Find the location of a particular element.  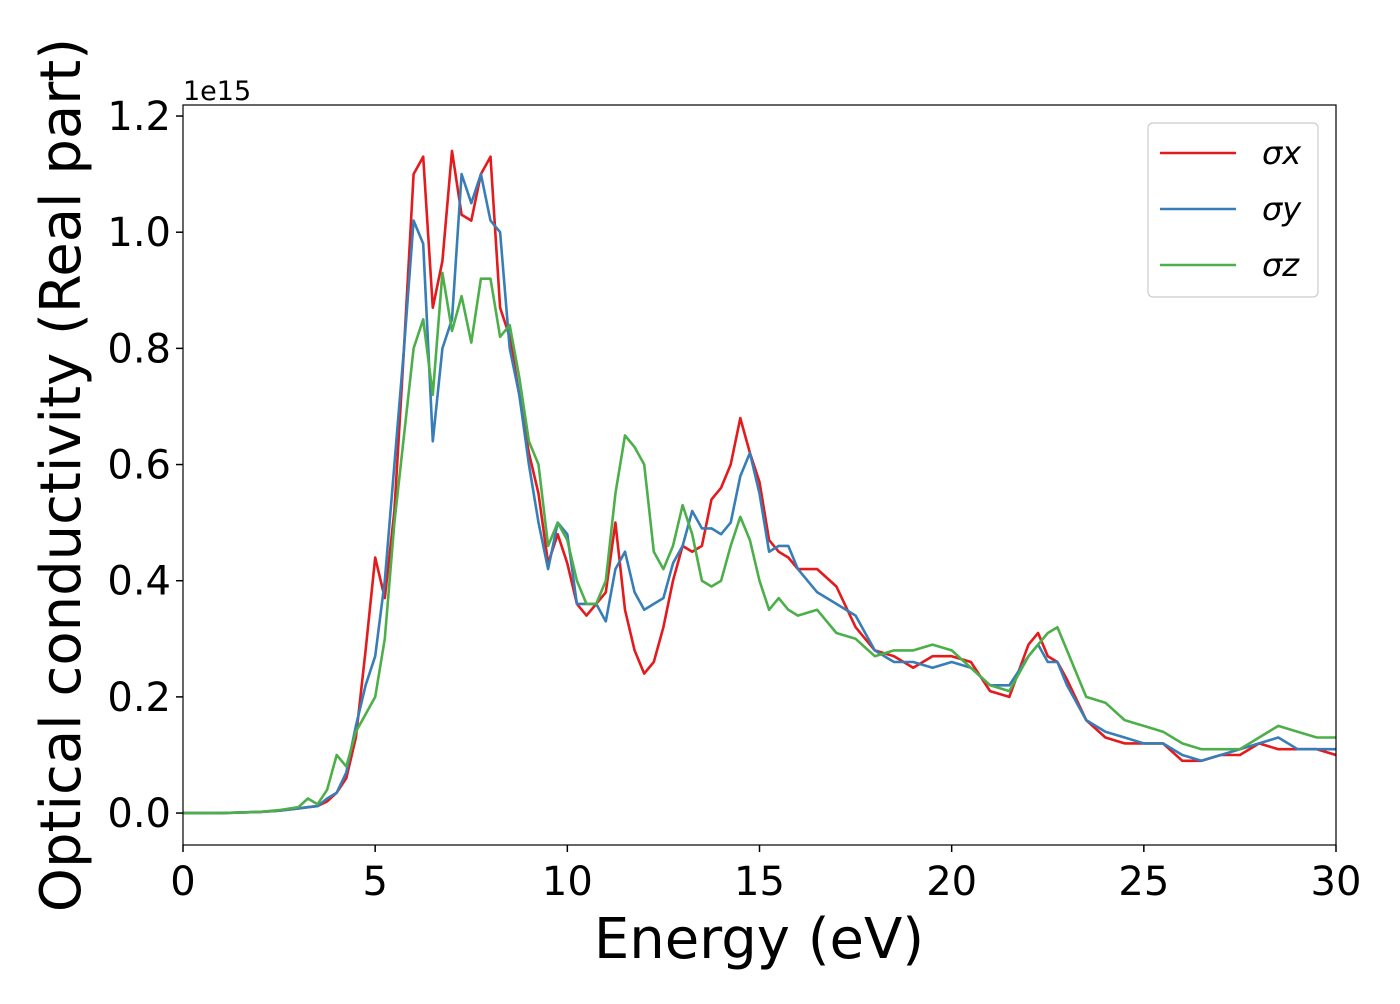

offset-label: 1e15 is located at coordinates (217, 91).